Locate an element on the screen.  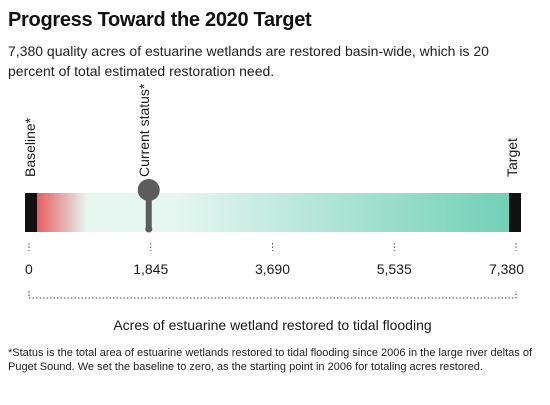
current-status-pin-tip is located at coordinates (149, 229).